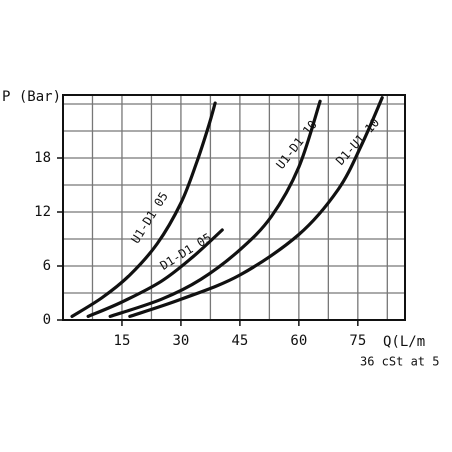 This screenshot has height=452, width=452. Describe the element at coordinates (357, 341) in the screenshot. I see `x-tick-label: 75` at that location.